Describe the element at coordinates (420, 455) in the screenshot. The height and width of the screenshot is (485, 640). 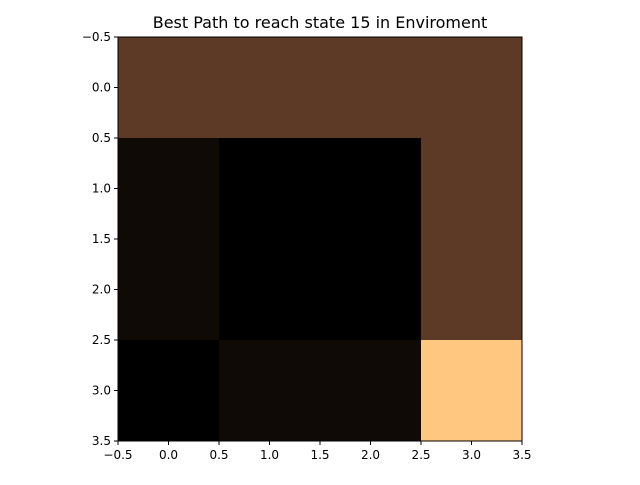
I see `x-tick-label: 2.5` at that location.